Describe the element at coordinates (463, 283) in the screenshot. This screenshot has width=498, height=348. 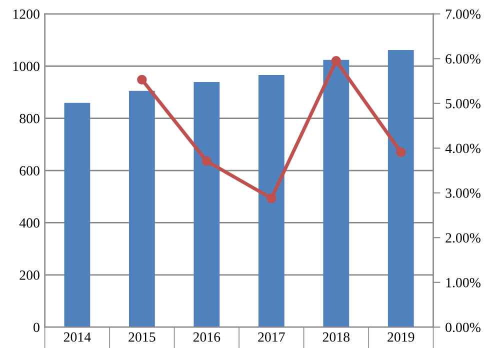
I see `y2-tick-label: 1.00%` at that location.